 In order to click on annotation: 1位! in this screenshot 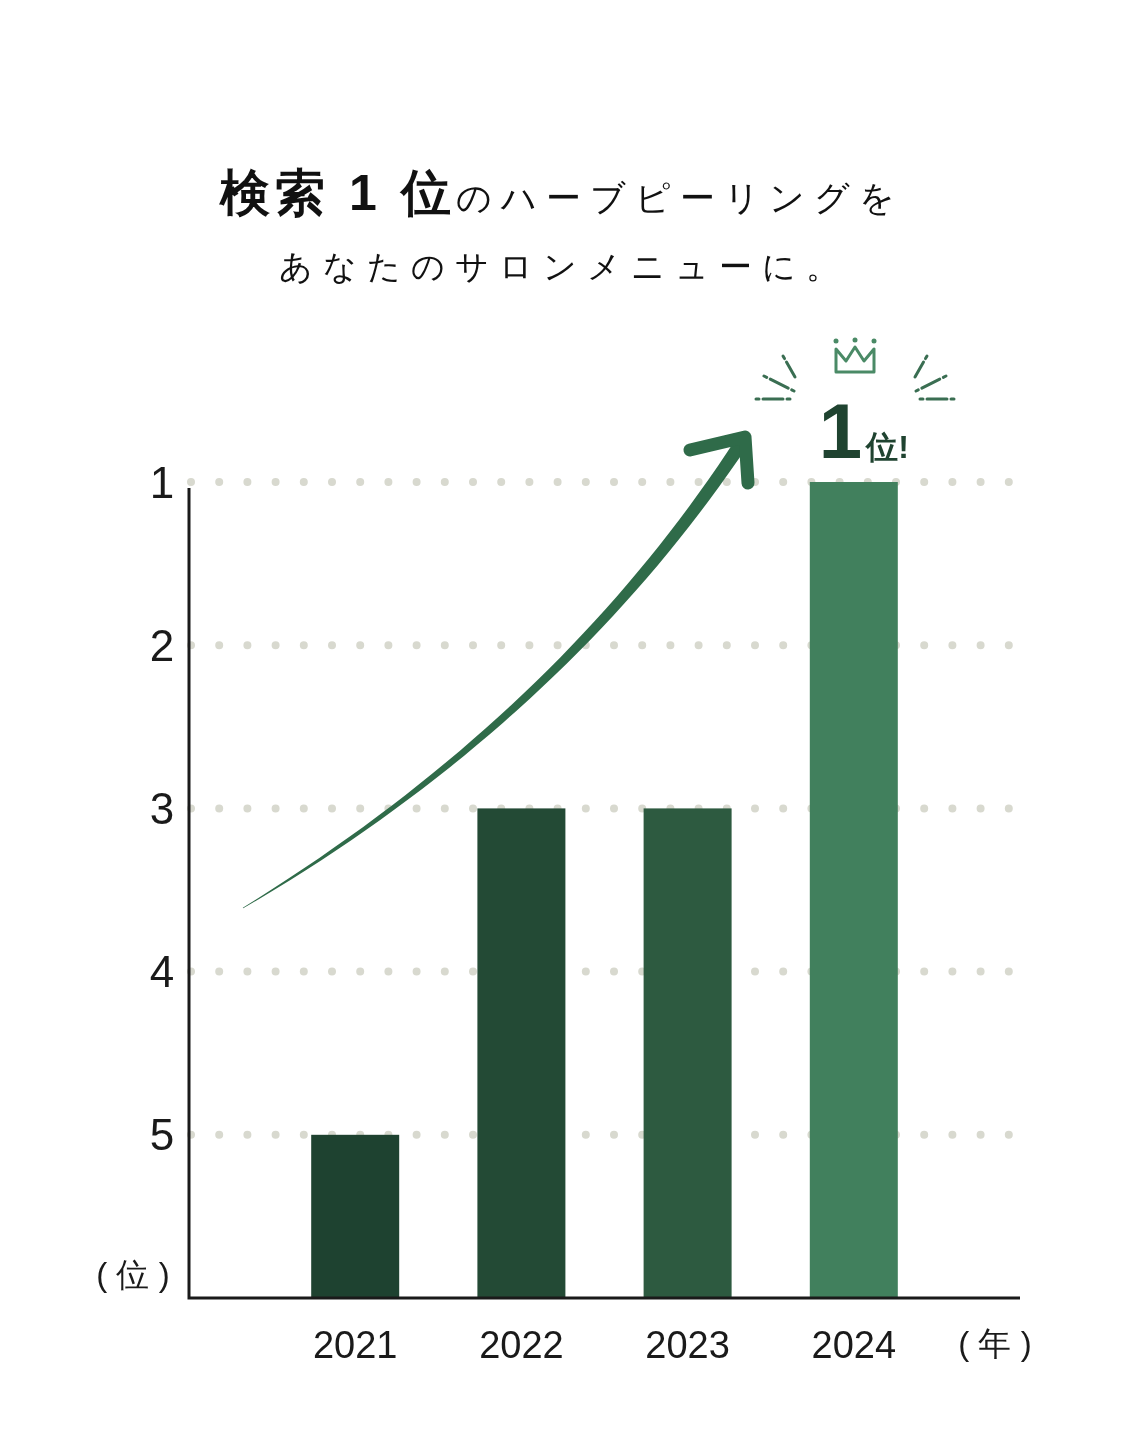, I will do `click(863, 431)`.